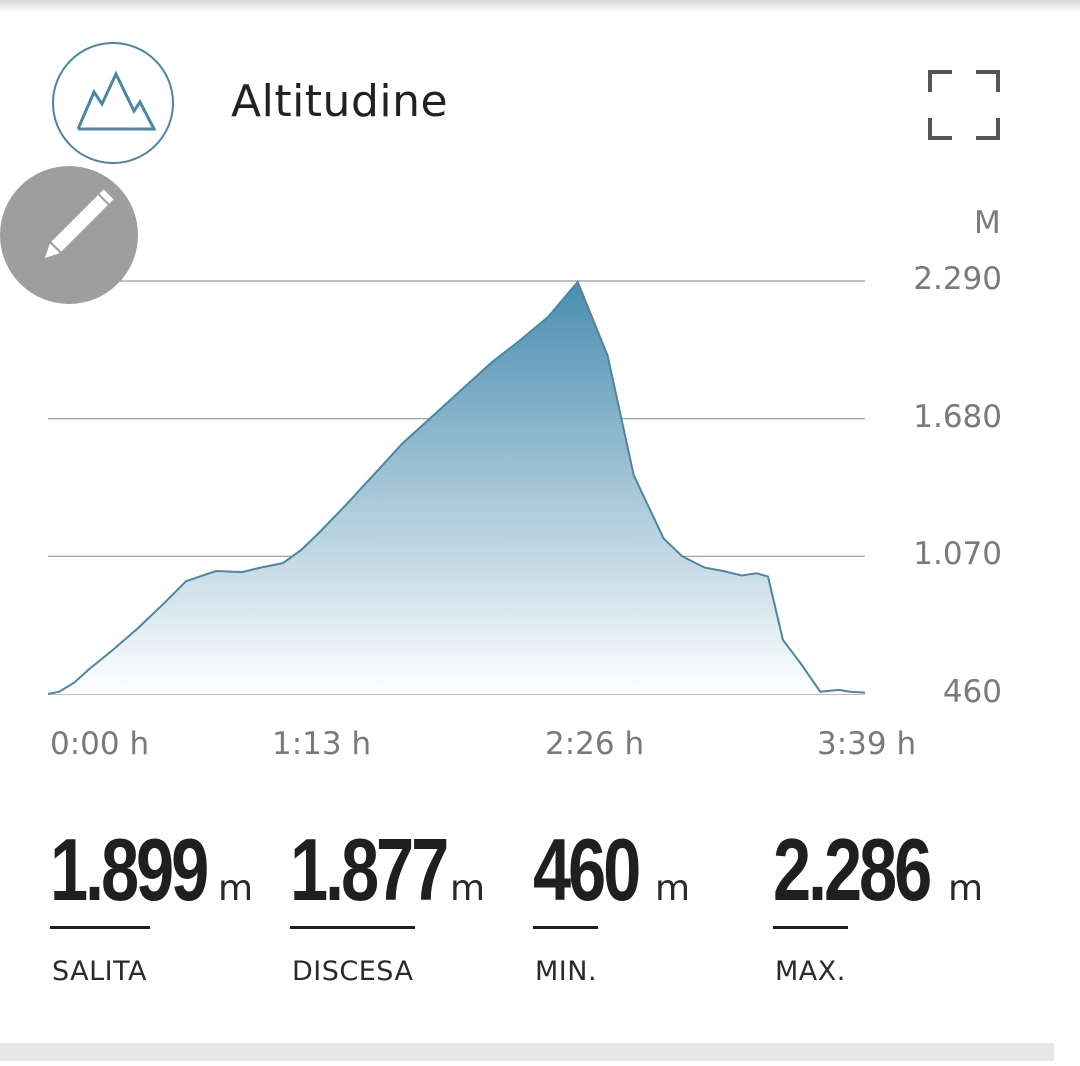 This screenshot has width=1080, height=1066. Describe the element at coordinates (957, 279) in the screenshot. I see `y-tick-label: 2.290` at that location.